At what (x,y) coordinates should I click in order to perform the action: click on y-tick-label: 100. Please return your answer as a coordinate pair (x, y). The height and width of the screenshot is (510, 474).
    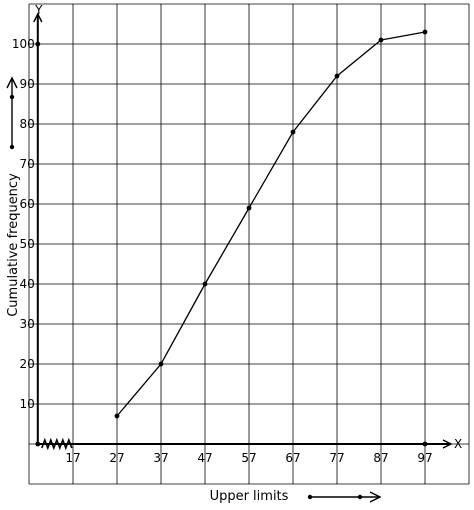
    Looking at the image, I should click on (23, 44).